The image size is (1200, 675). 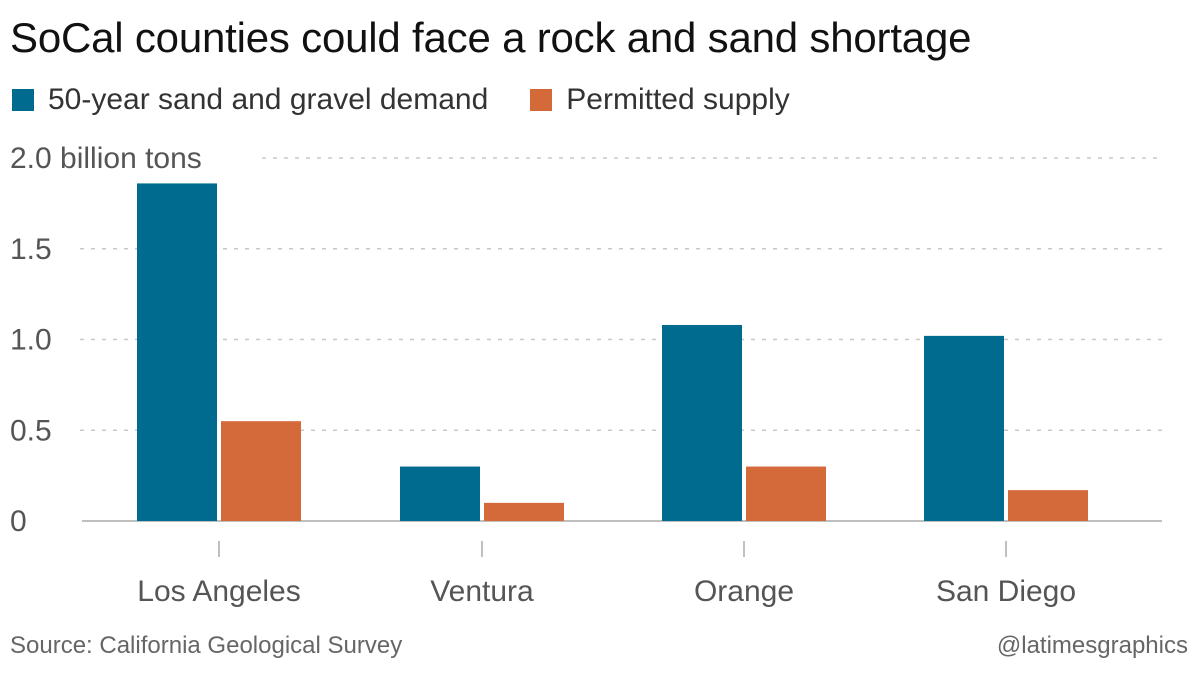 What do you see at coordinates (1006, 591) in the screenshot?
I see `x-category-label: San Diego` at bounding box center [1006, 591].